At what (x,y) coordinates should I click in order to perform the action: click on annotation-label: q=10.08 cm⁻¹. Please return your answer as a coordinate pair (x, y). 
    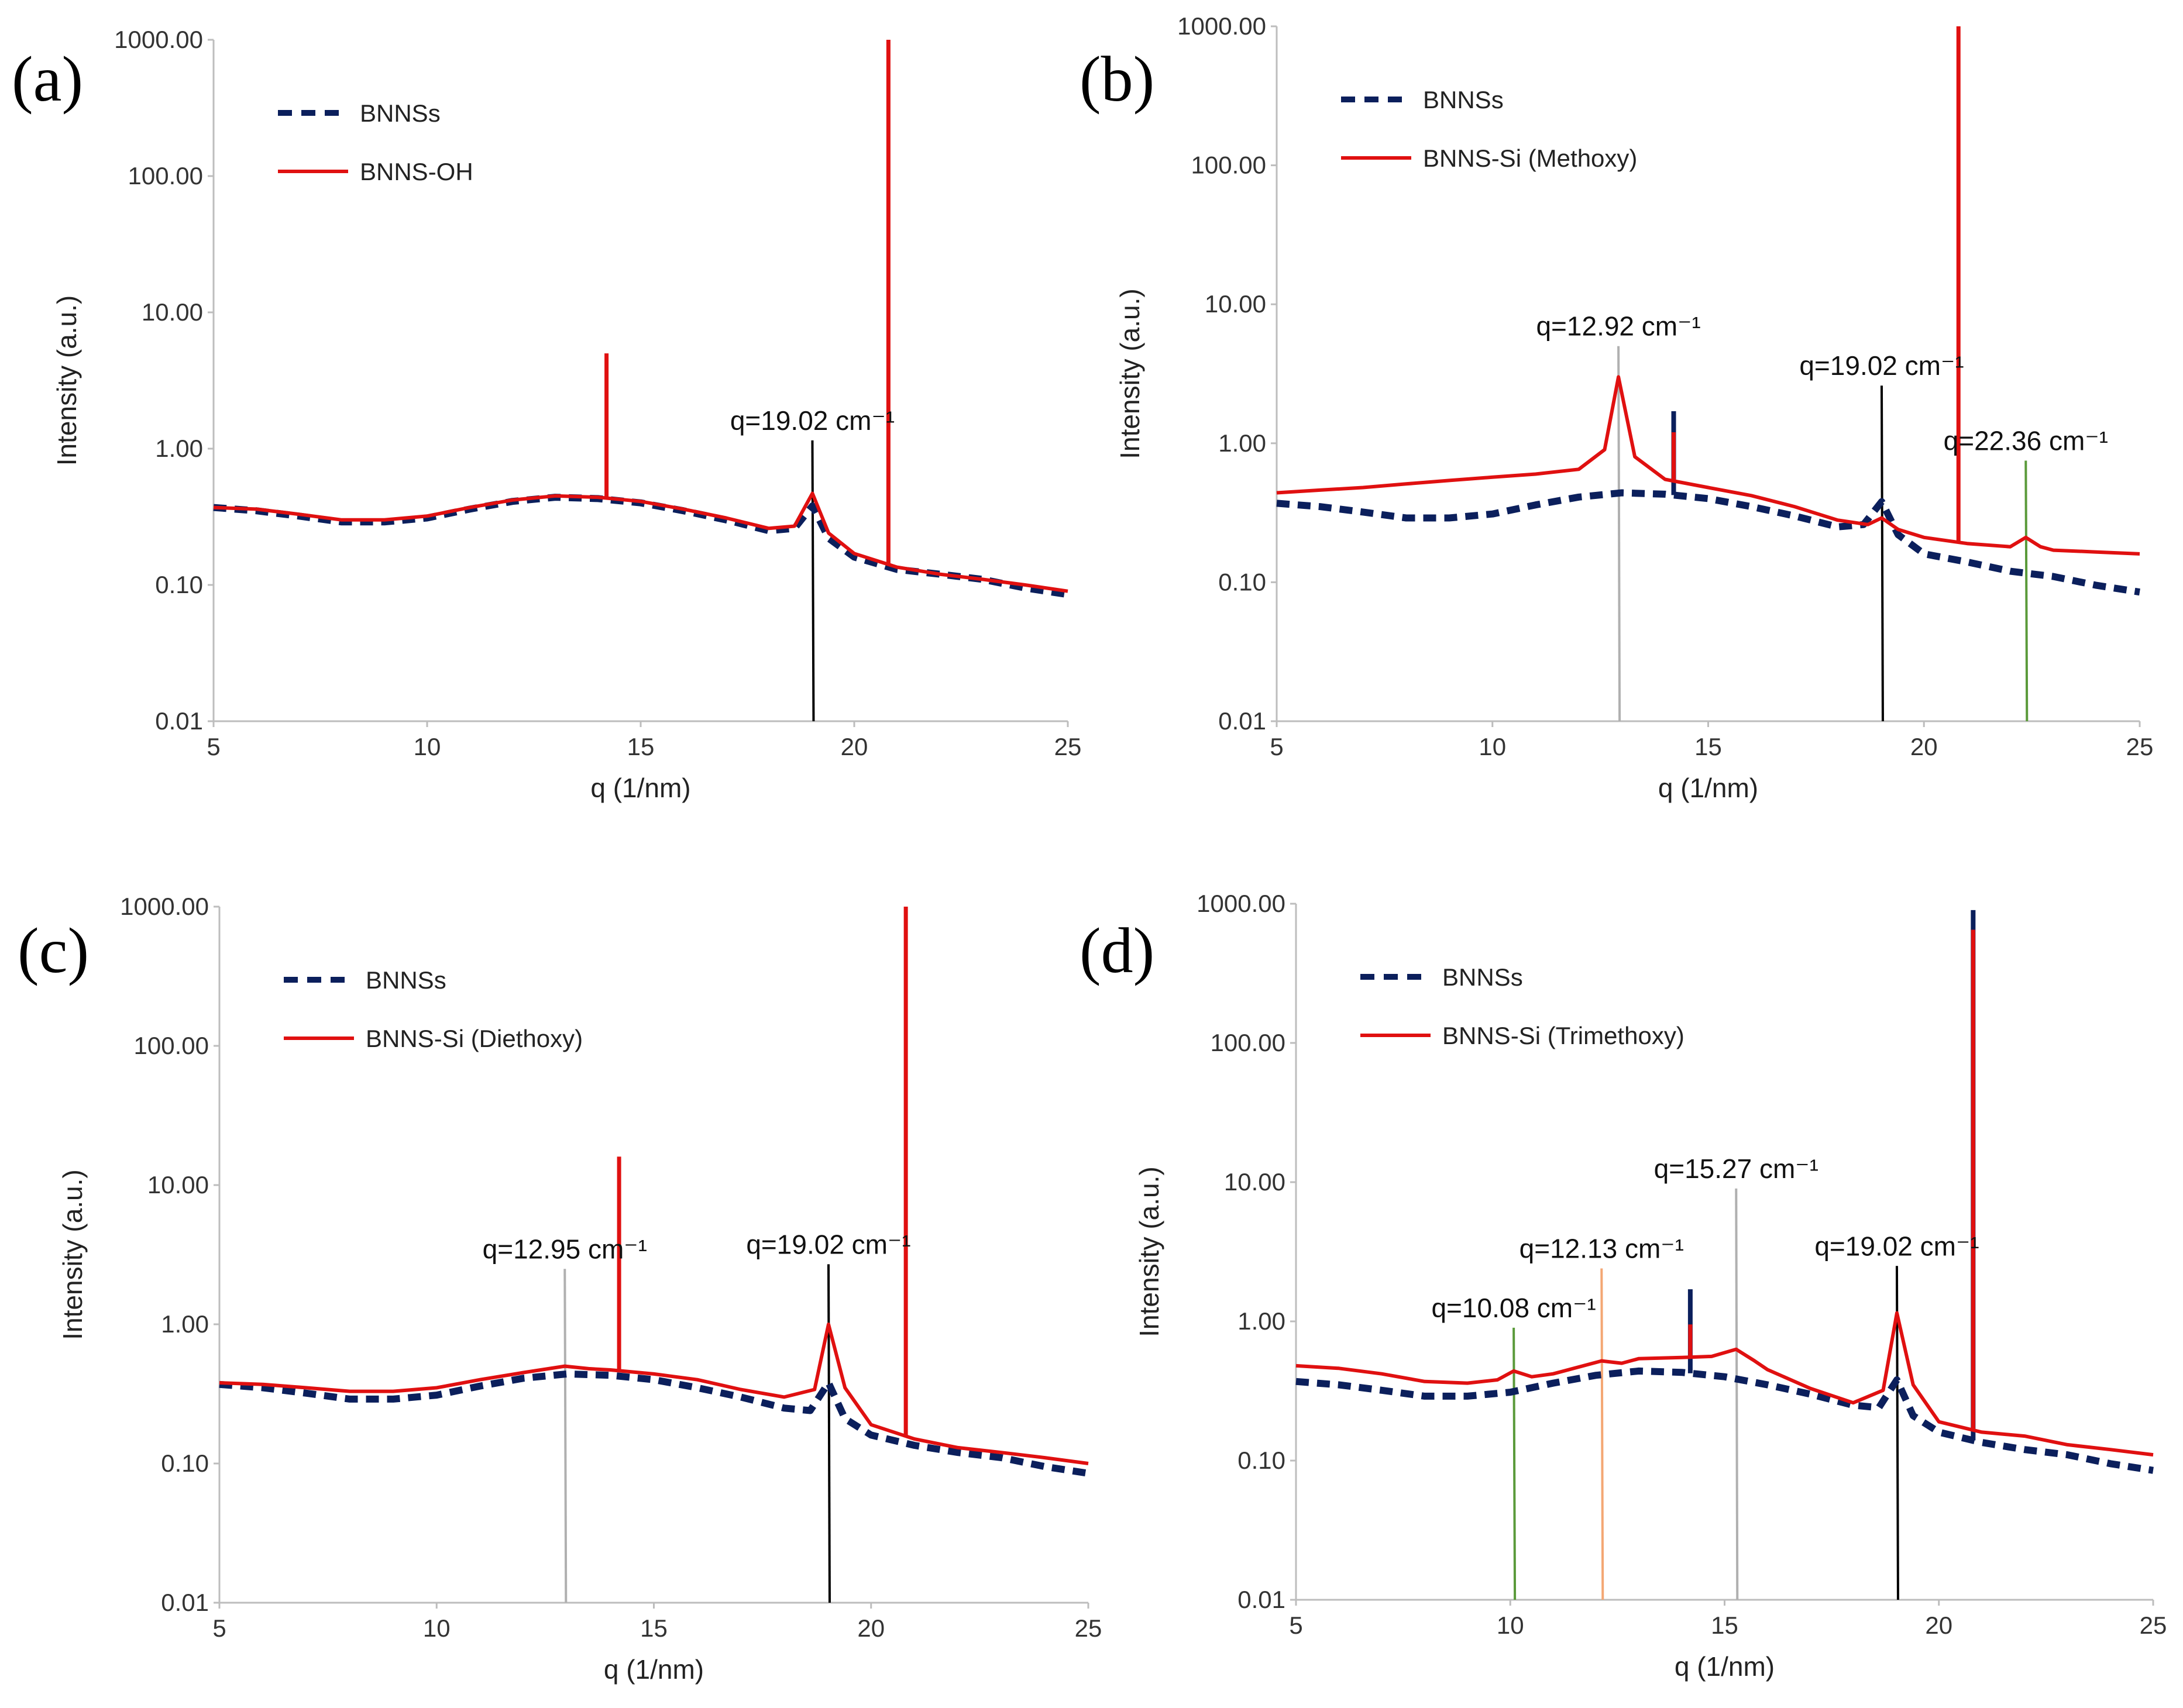
    Looking at the image, I should click on (1514, 1308).